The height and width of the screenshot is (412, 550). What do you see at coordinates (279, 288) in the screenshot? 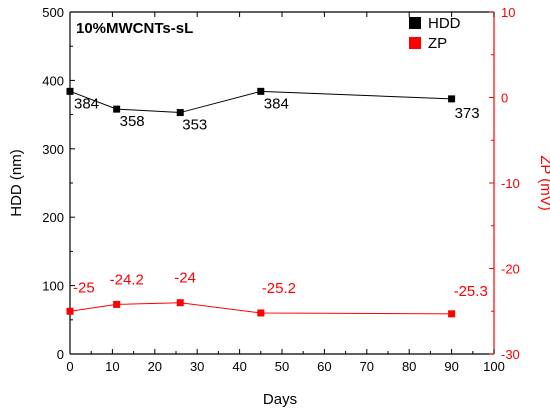
I see `data-label-zp: -25.2` at bounding box center [279, 288].